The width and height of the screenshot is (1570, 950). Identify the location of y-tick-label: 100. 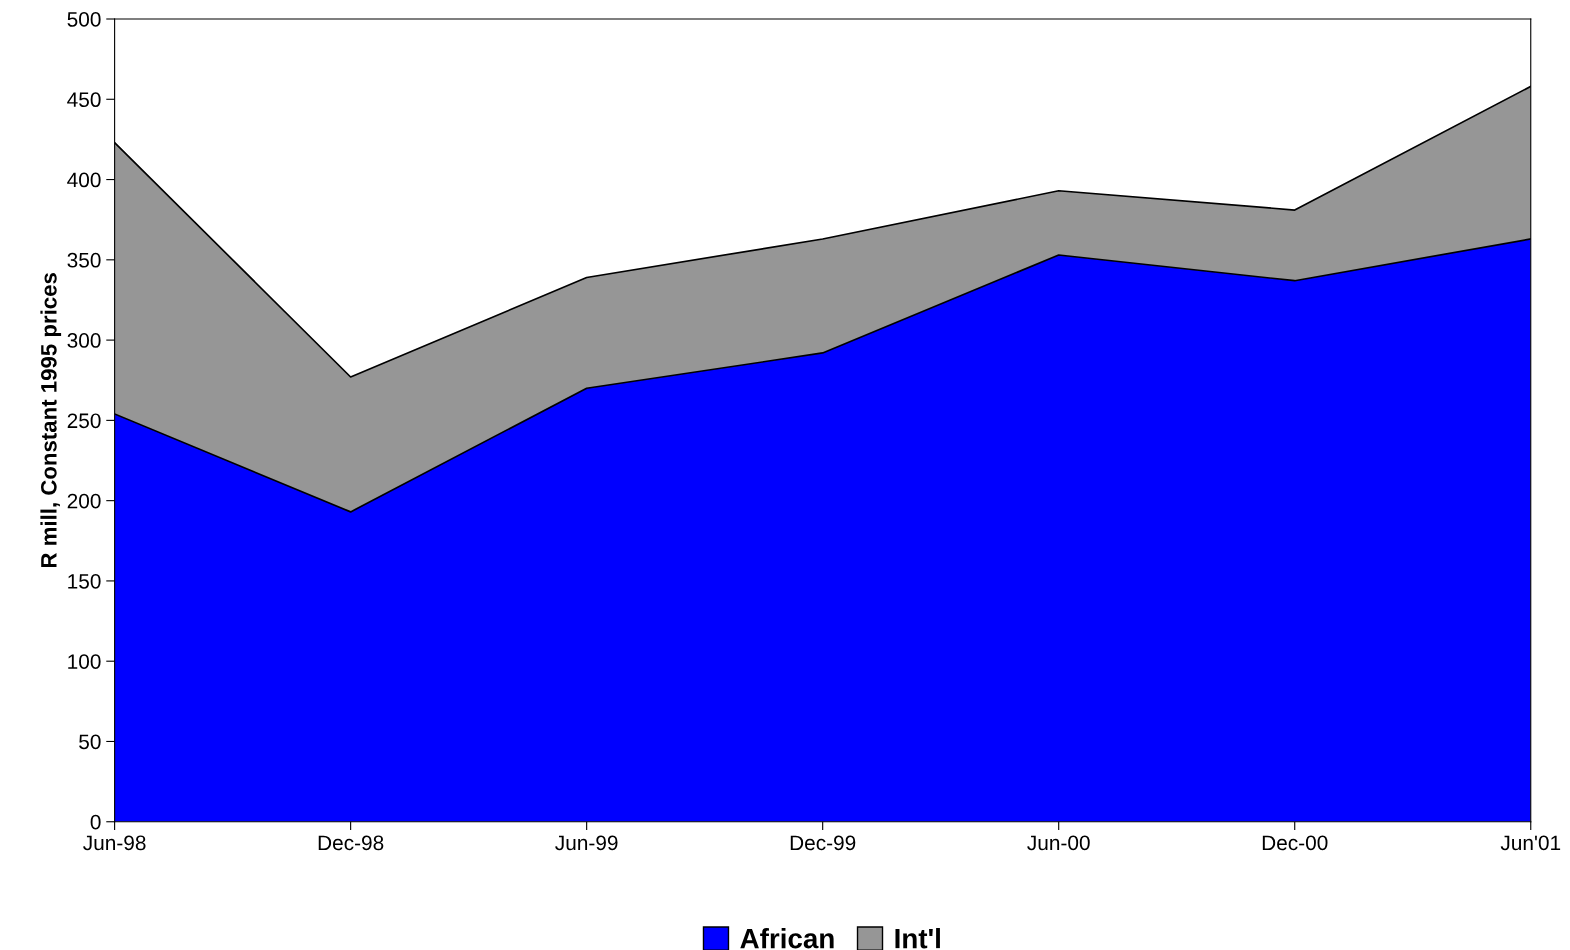
(84, 661).